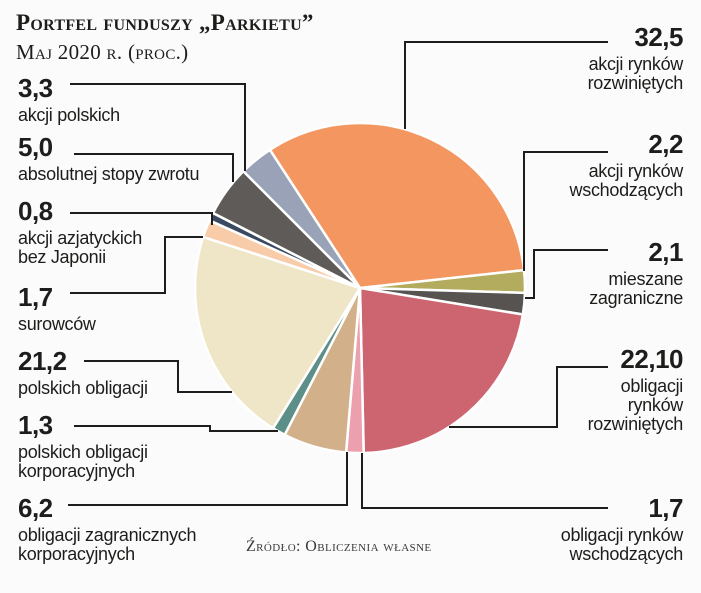 This screenshot has width=701, height=593. Describe the element at coordinates (69, 99) in the screenshot. I see `slice-label-akcje-polskie: 3,3 akcji polskich` at that location.